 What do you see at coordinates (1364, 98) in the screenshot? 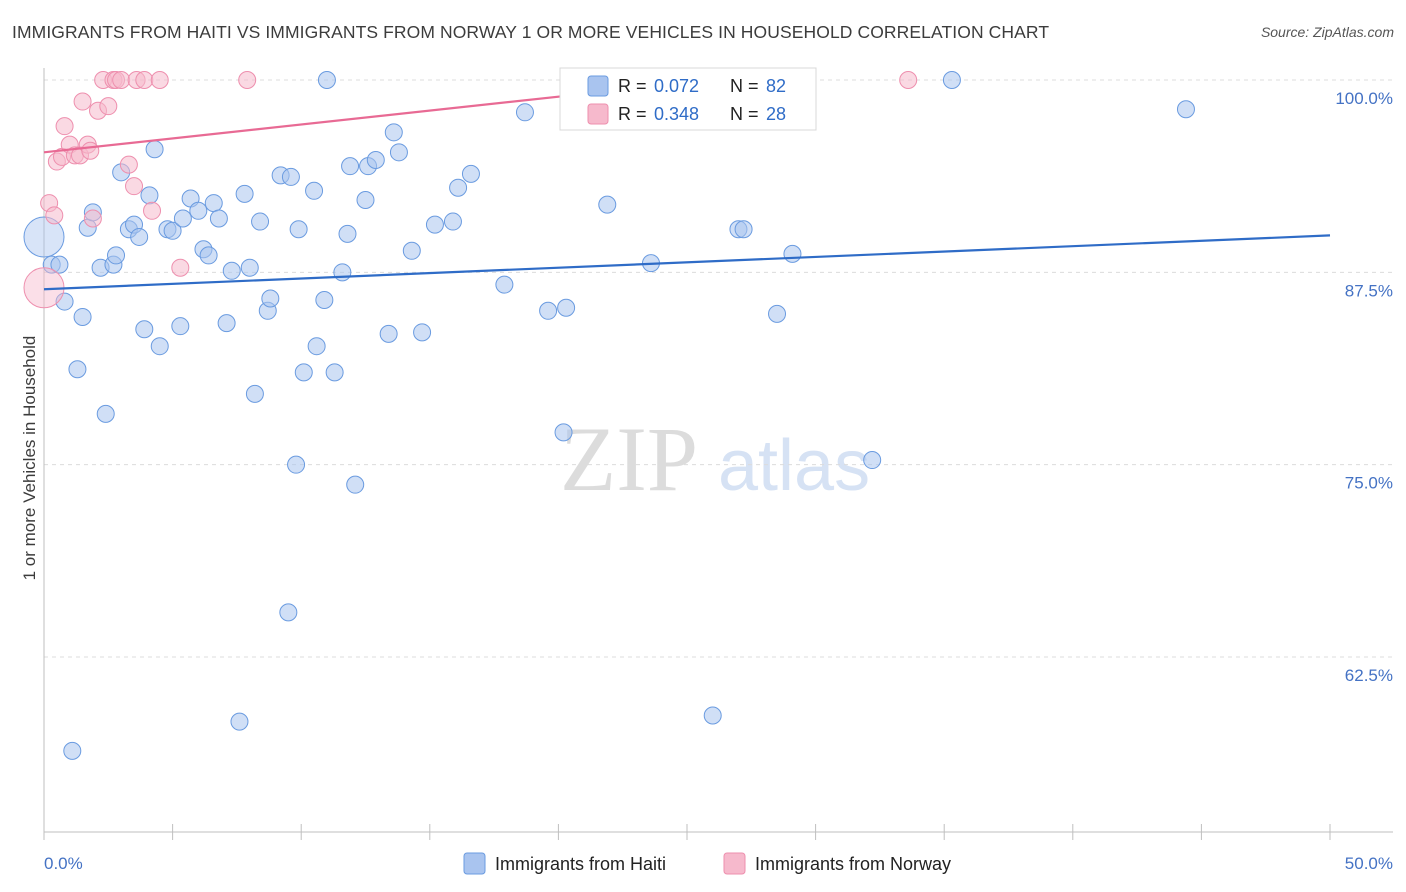
I see `y-tick-label: 100.0%` at bounding box center [1364, 98].